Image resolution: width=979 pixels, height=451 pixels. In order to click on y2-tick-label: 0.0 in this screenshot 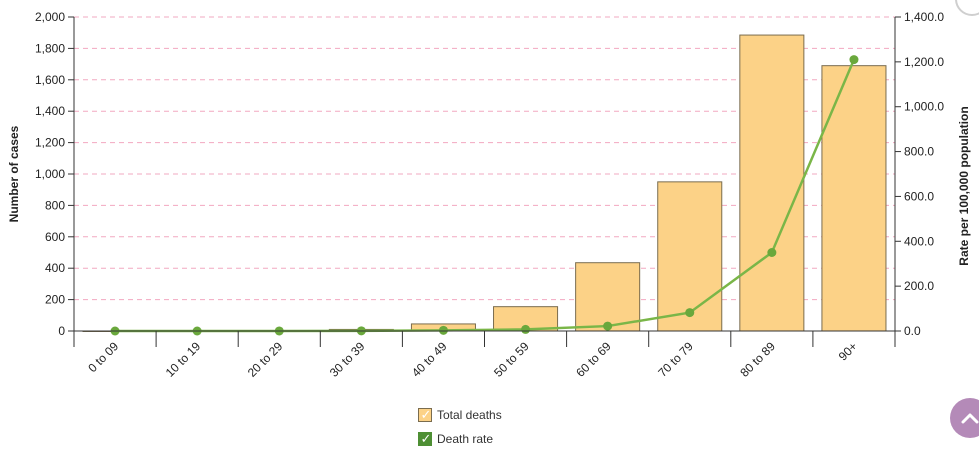, I will do `click(912, 331)`.